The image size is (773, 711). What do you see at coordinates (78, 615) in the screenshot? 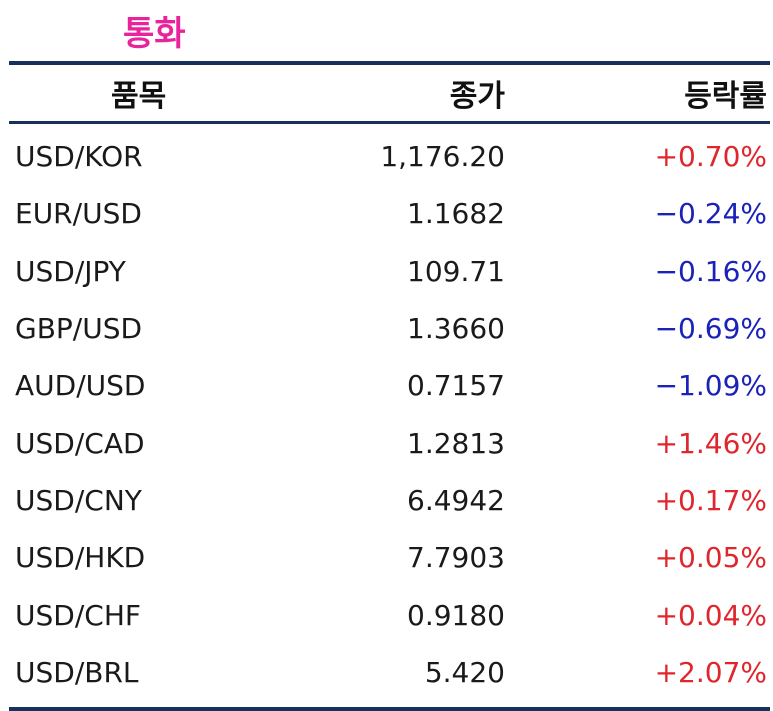
I see `row-name: USD/CHF` at bounding box center [78, 615].